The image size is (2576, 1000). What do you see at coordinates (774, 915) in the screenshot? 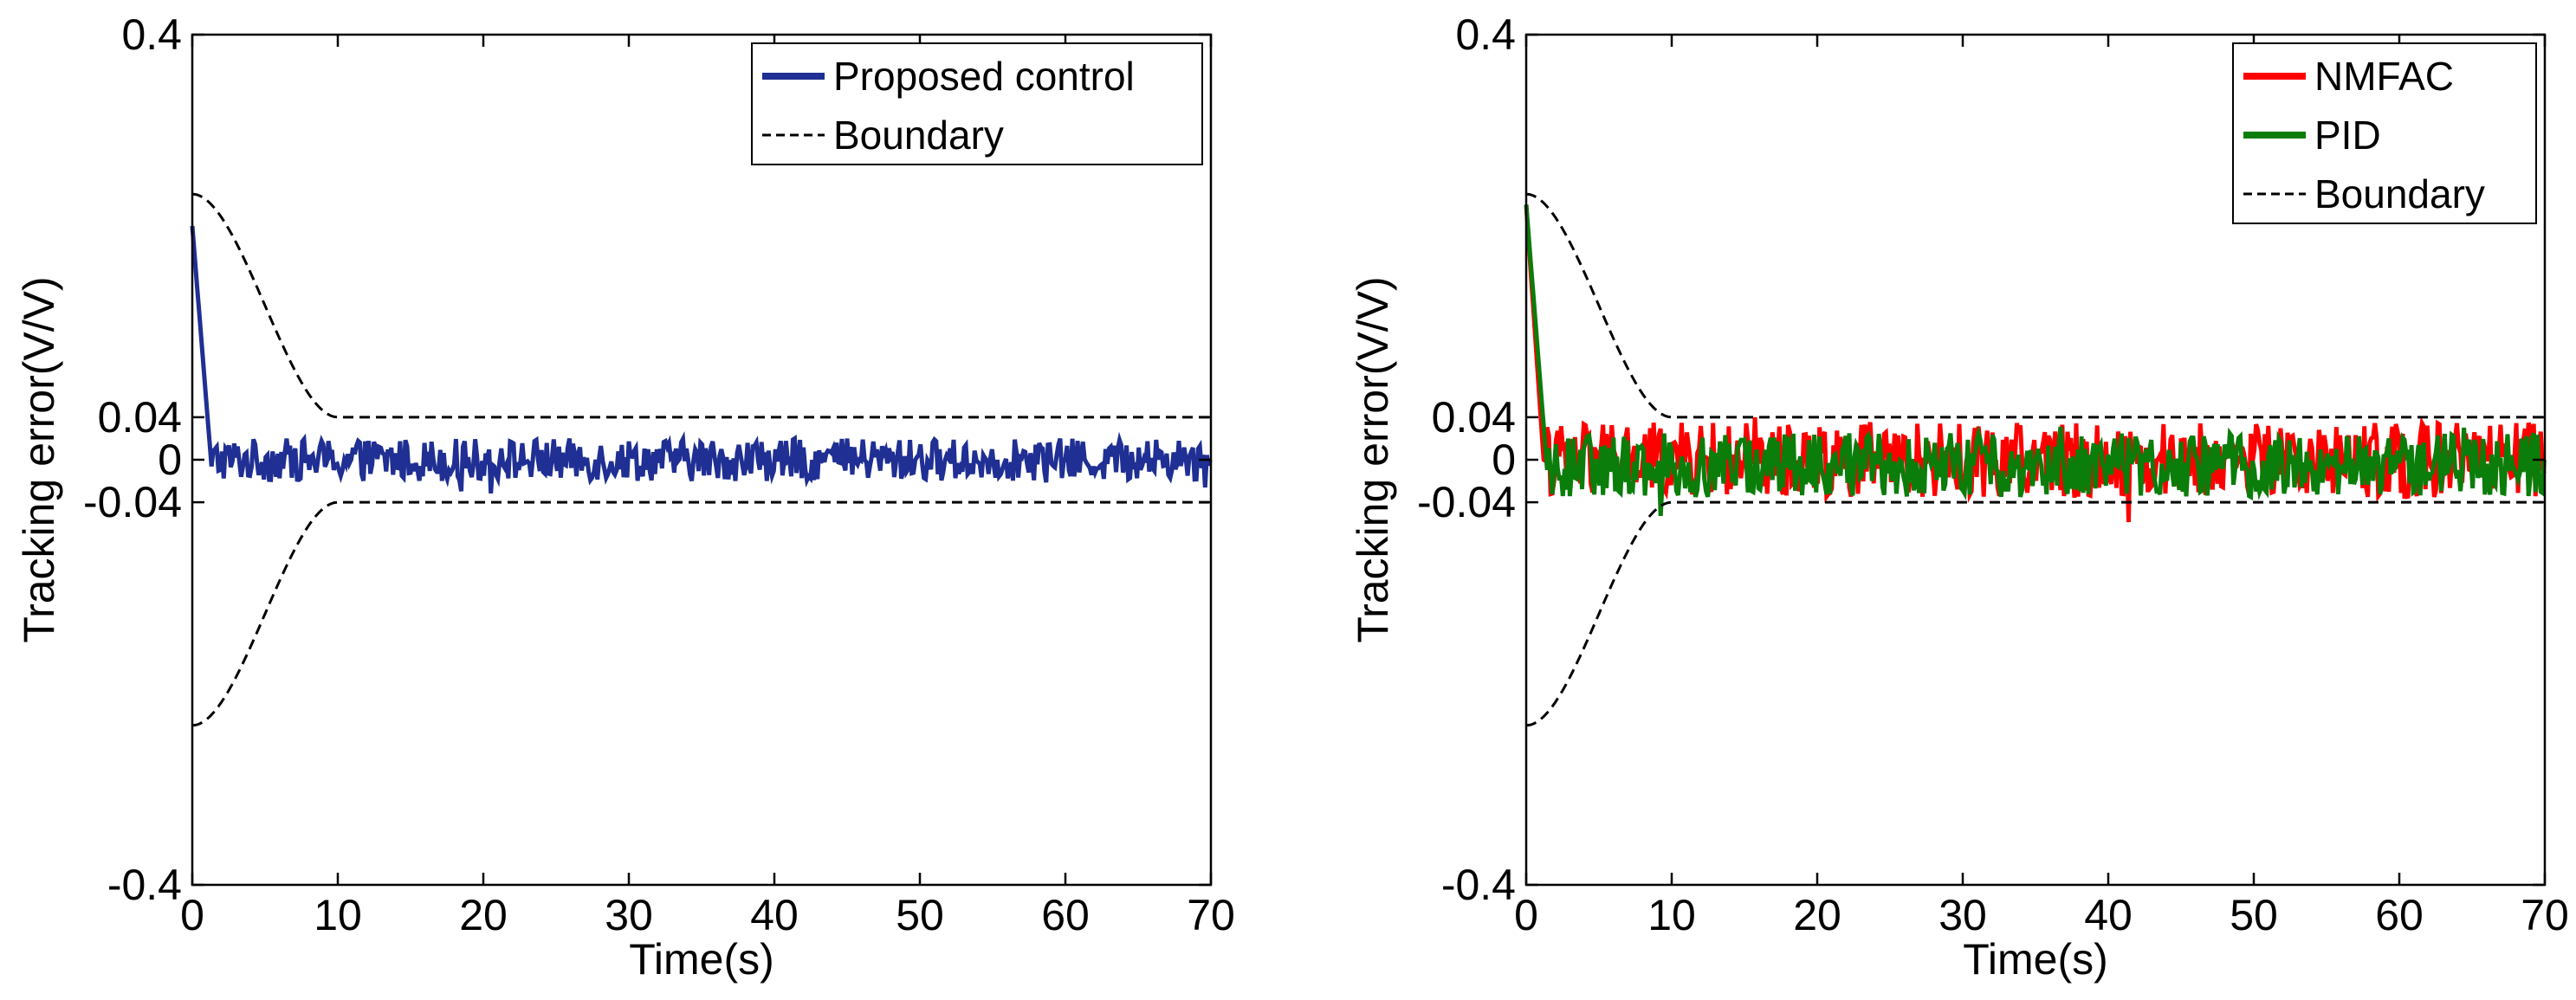
I see `chart-left-xtick-label: 40` at bounding box center [774, 915].